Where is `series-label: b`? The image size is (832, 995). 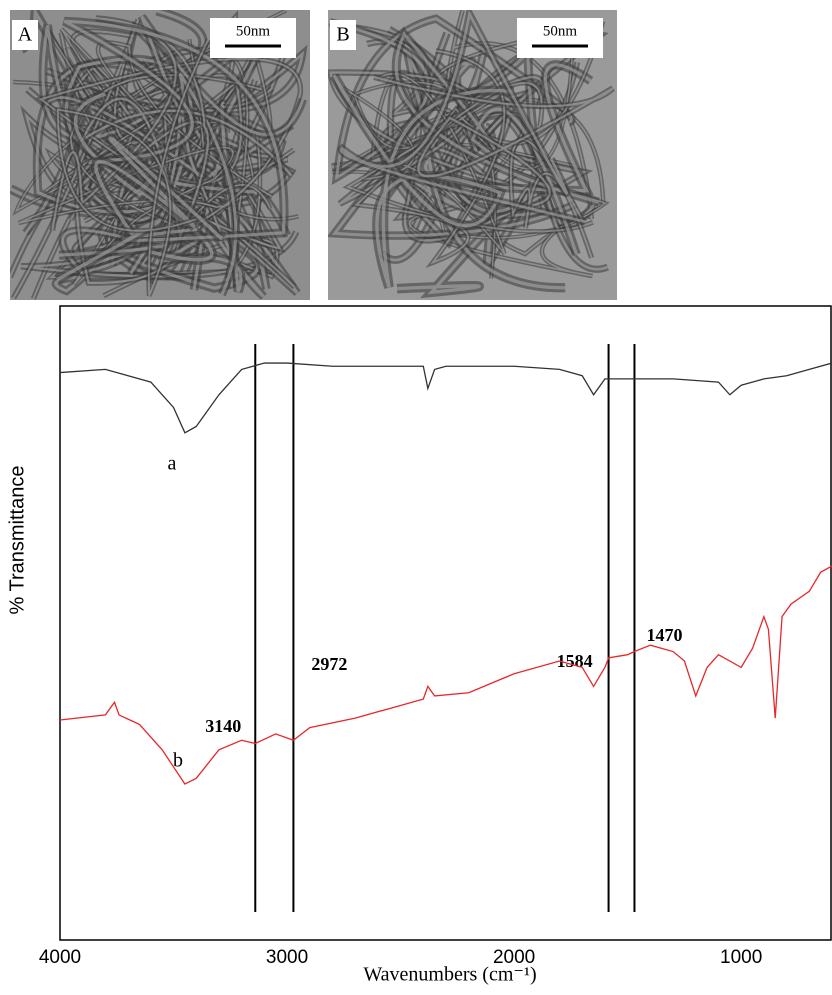 series-label: b is located at coordinates (178, 761).